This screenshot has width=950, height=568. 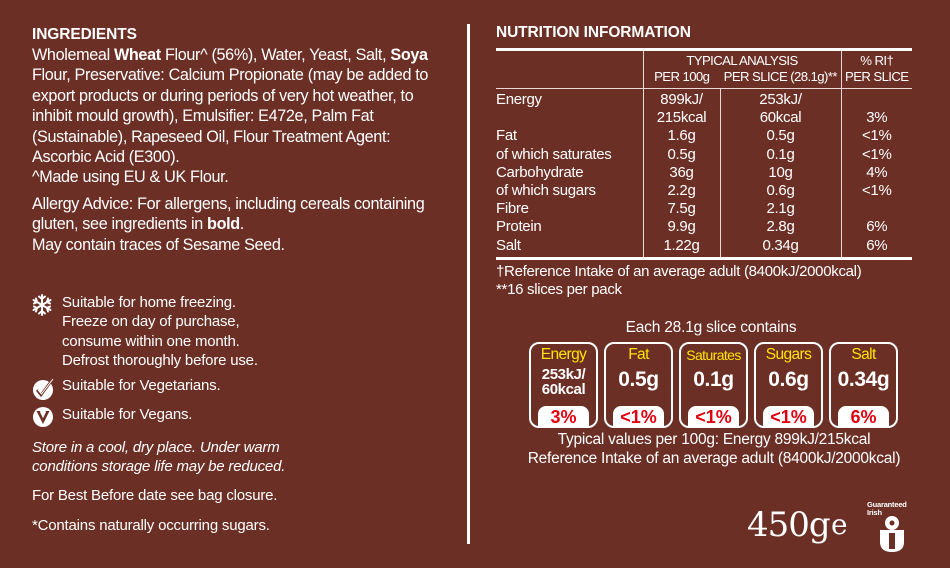 What do you see at coordinates (877, 118) in the screenshot?
I see `energy-ri: 3%` at bounding box center [877, 118].